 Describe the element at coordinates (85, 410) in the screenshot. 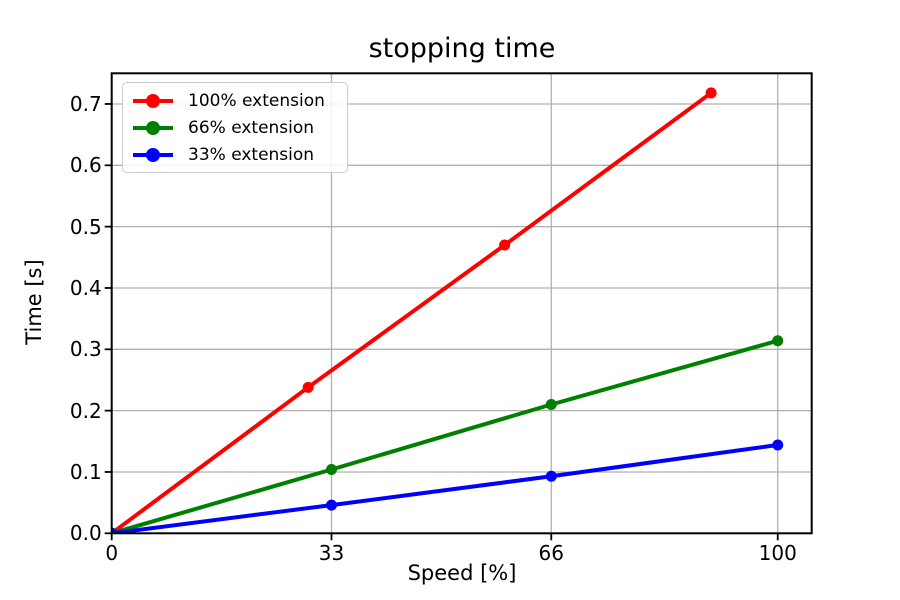

I see `y-tick-label: 0.2` at that location.